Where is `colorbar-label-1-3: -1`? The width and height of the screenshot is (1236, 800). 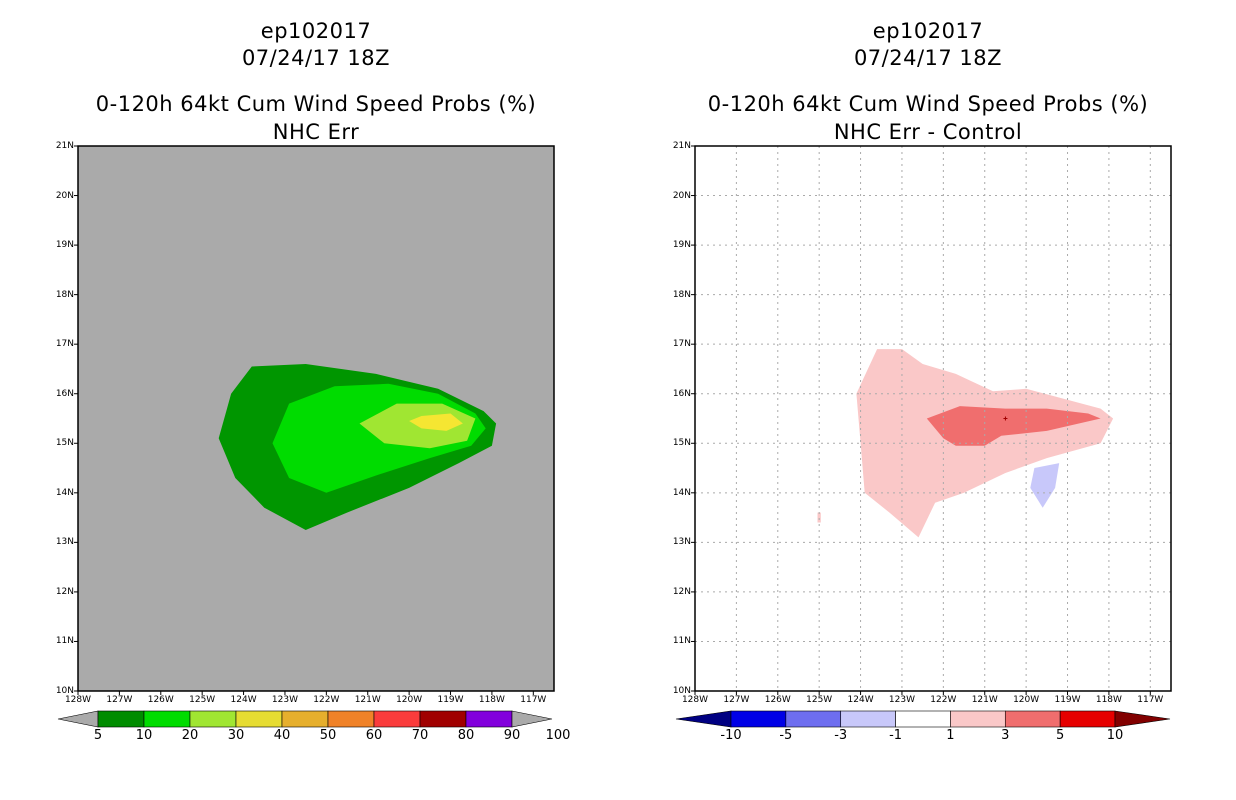
colorbar-label-1-3: -1 is located at coordinates (896, 735).